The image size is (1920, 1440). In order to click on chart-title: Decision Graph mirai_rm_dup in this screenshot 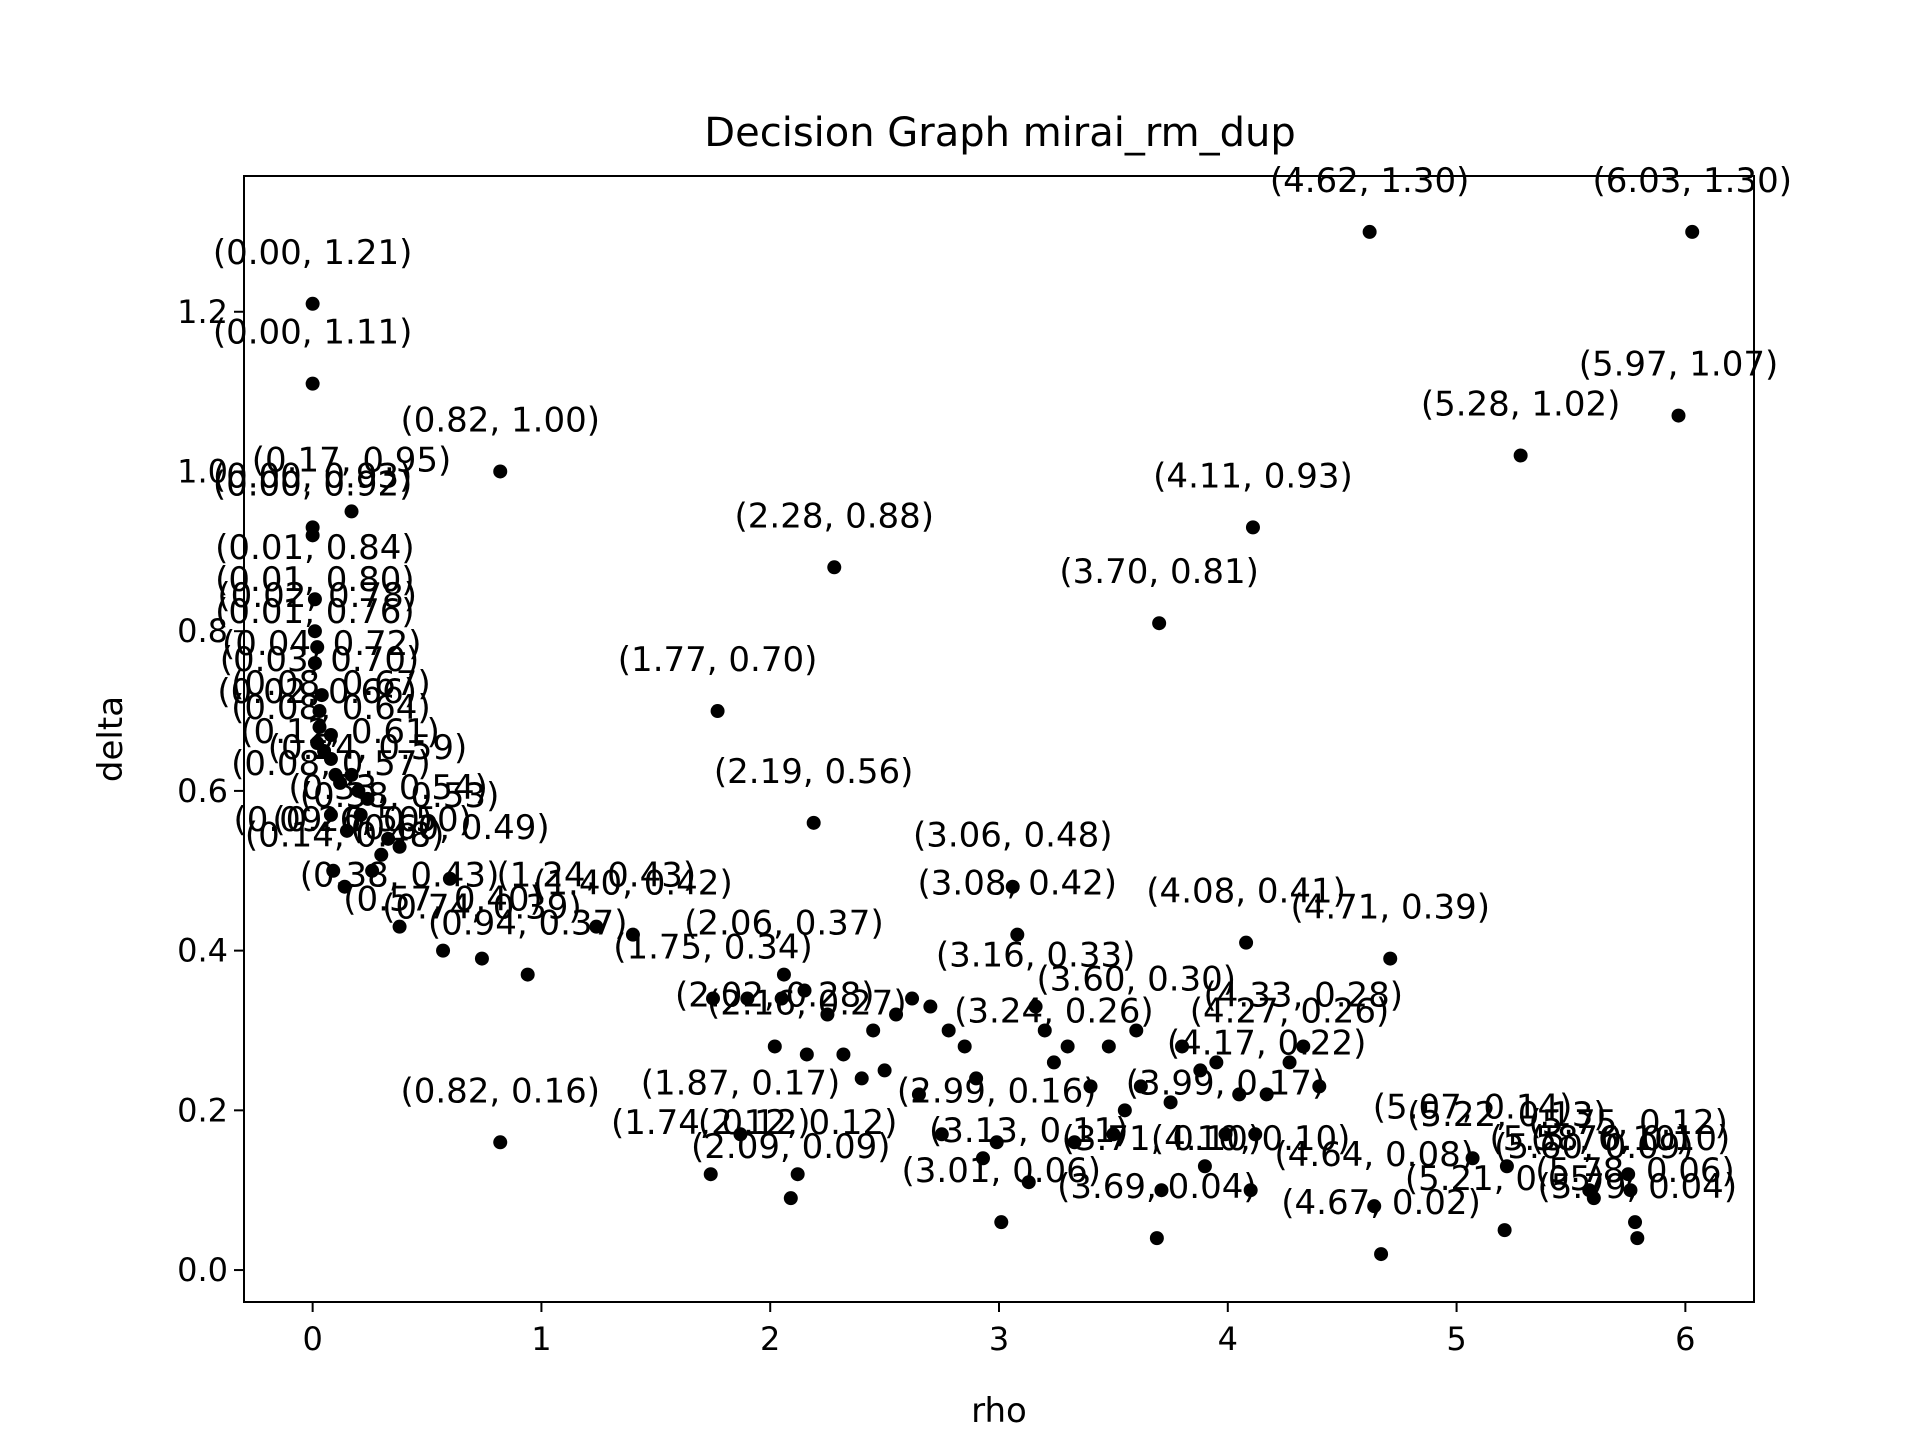, I will do `click(999, 133)`.